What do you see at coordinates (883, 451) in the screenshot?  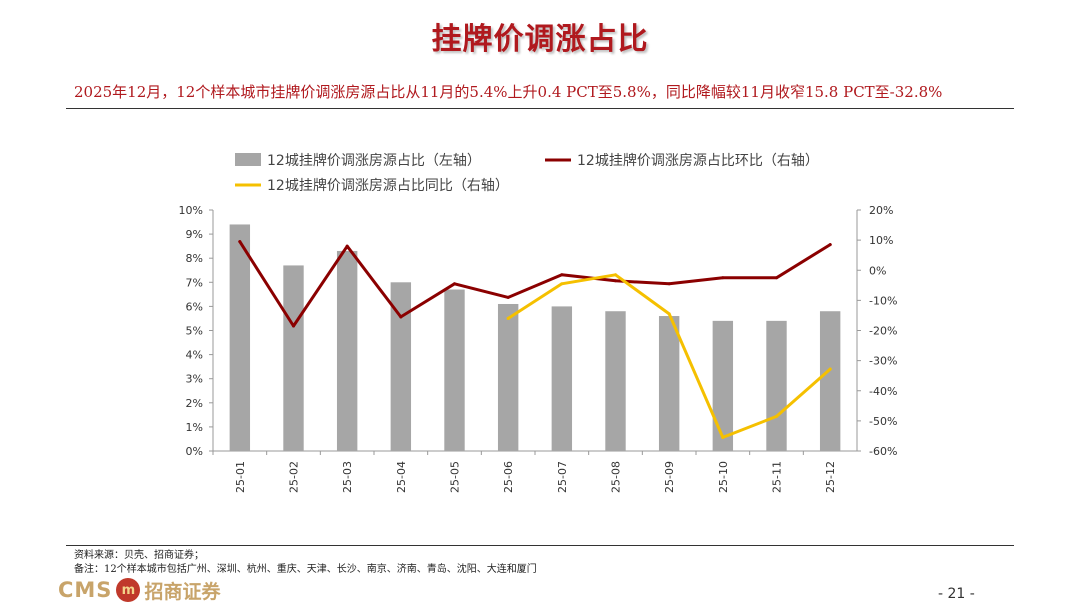 I see `right-tick-label: -60%` at bounding box center [883, 451].